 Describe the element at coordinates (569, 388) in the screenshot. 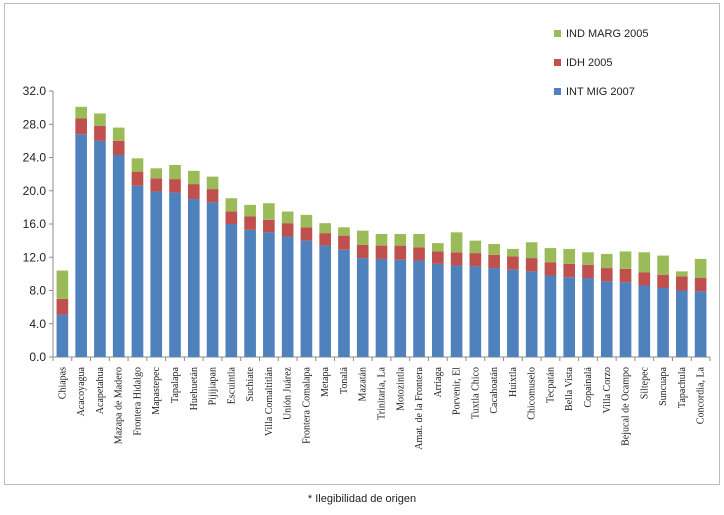

I see `category-label: Bella Vista` at that location.